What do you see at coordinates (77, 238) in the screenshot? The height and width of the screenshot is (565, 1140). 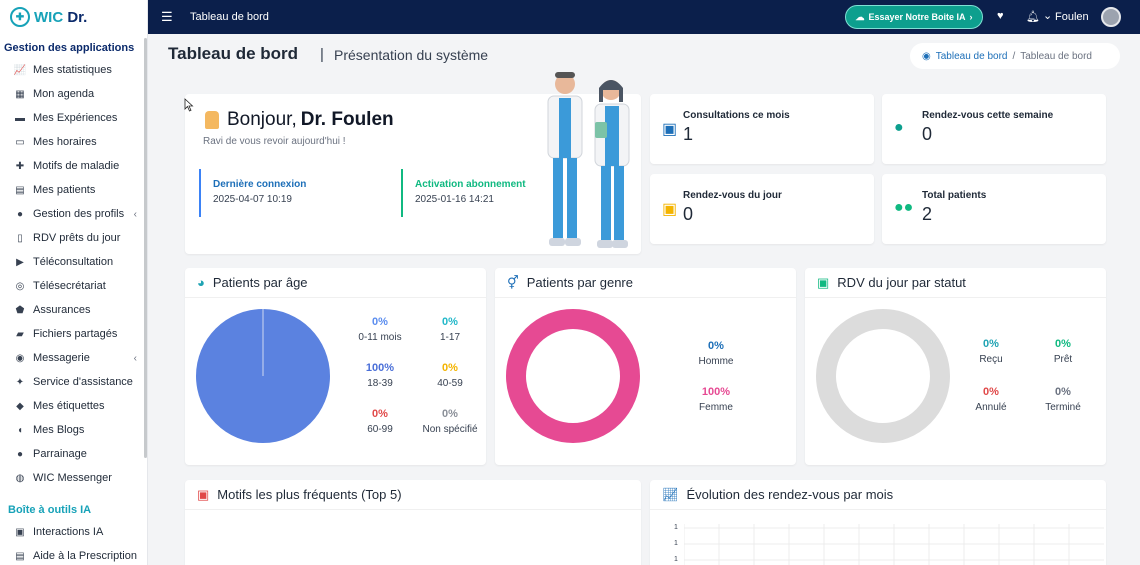 I see `sidebar-item-label: RDV prêts du jour` at bounding box center [77, 238].